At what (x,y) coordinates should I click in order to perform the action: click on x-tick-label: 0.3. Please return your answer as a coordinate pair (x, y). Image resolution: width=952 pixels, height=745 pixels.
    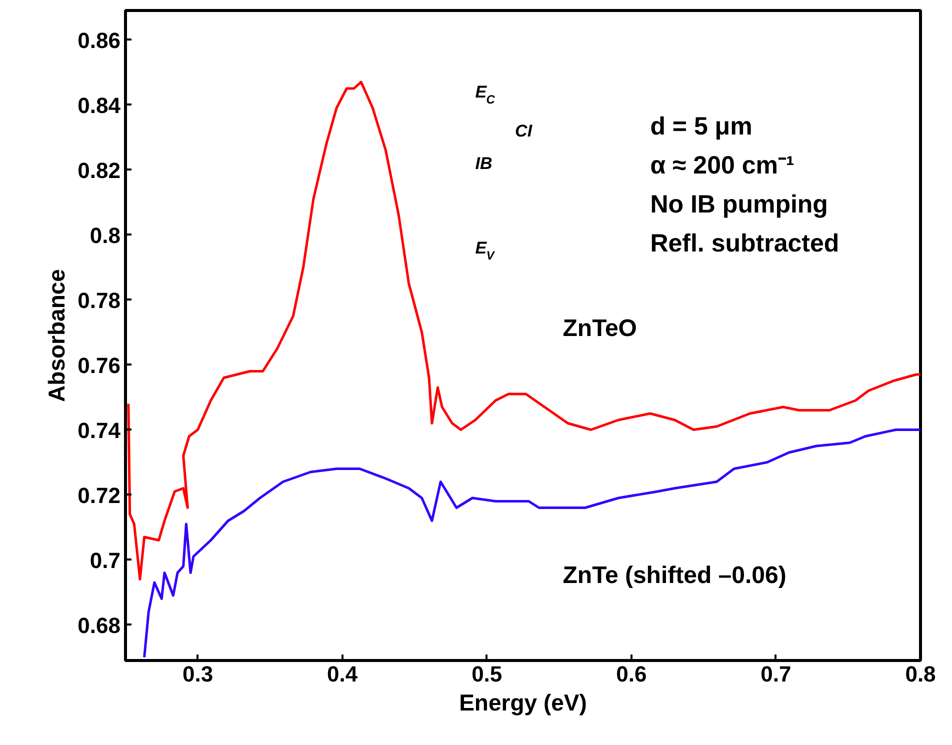
    Looking at the image, I should click on (198, 674).